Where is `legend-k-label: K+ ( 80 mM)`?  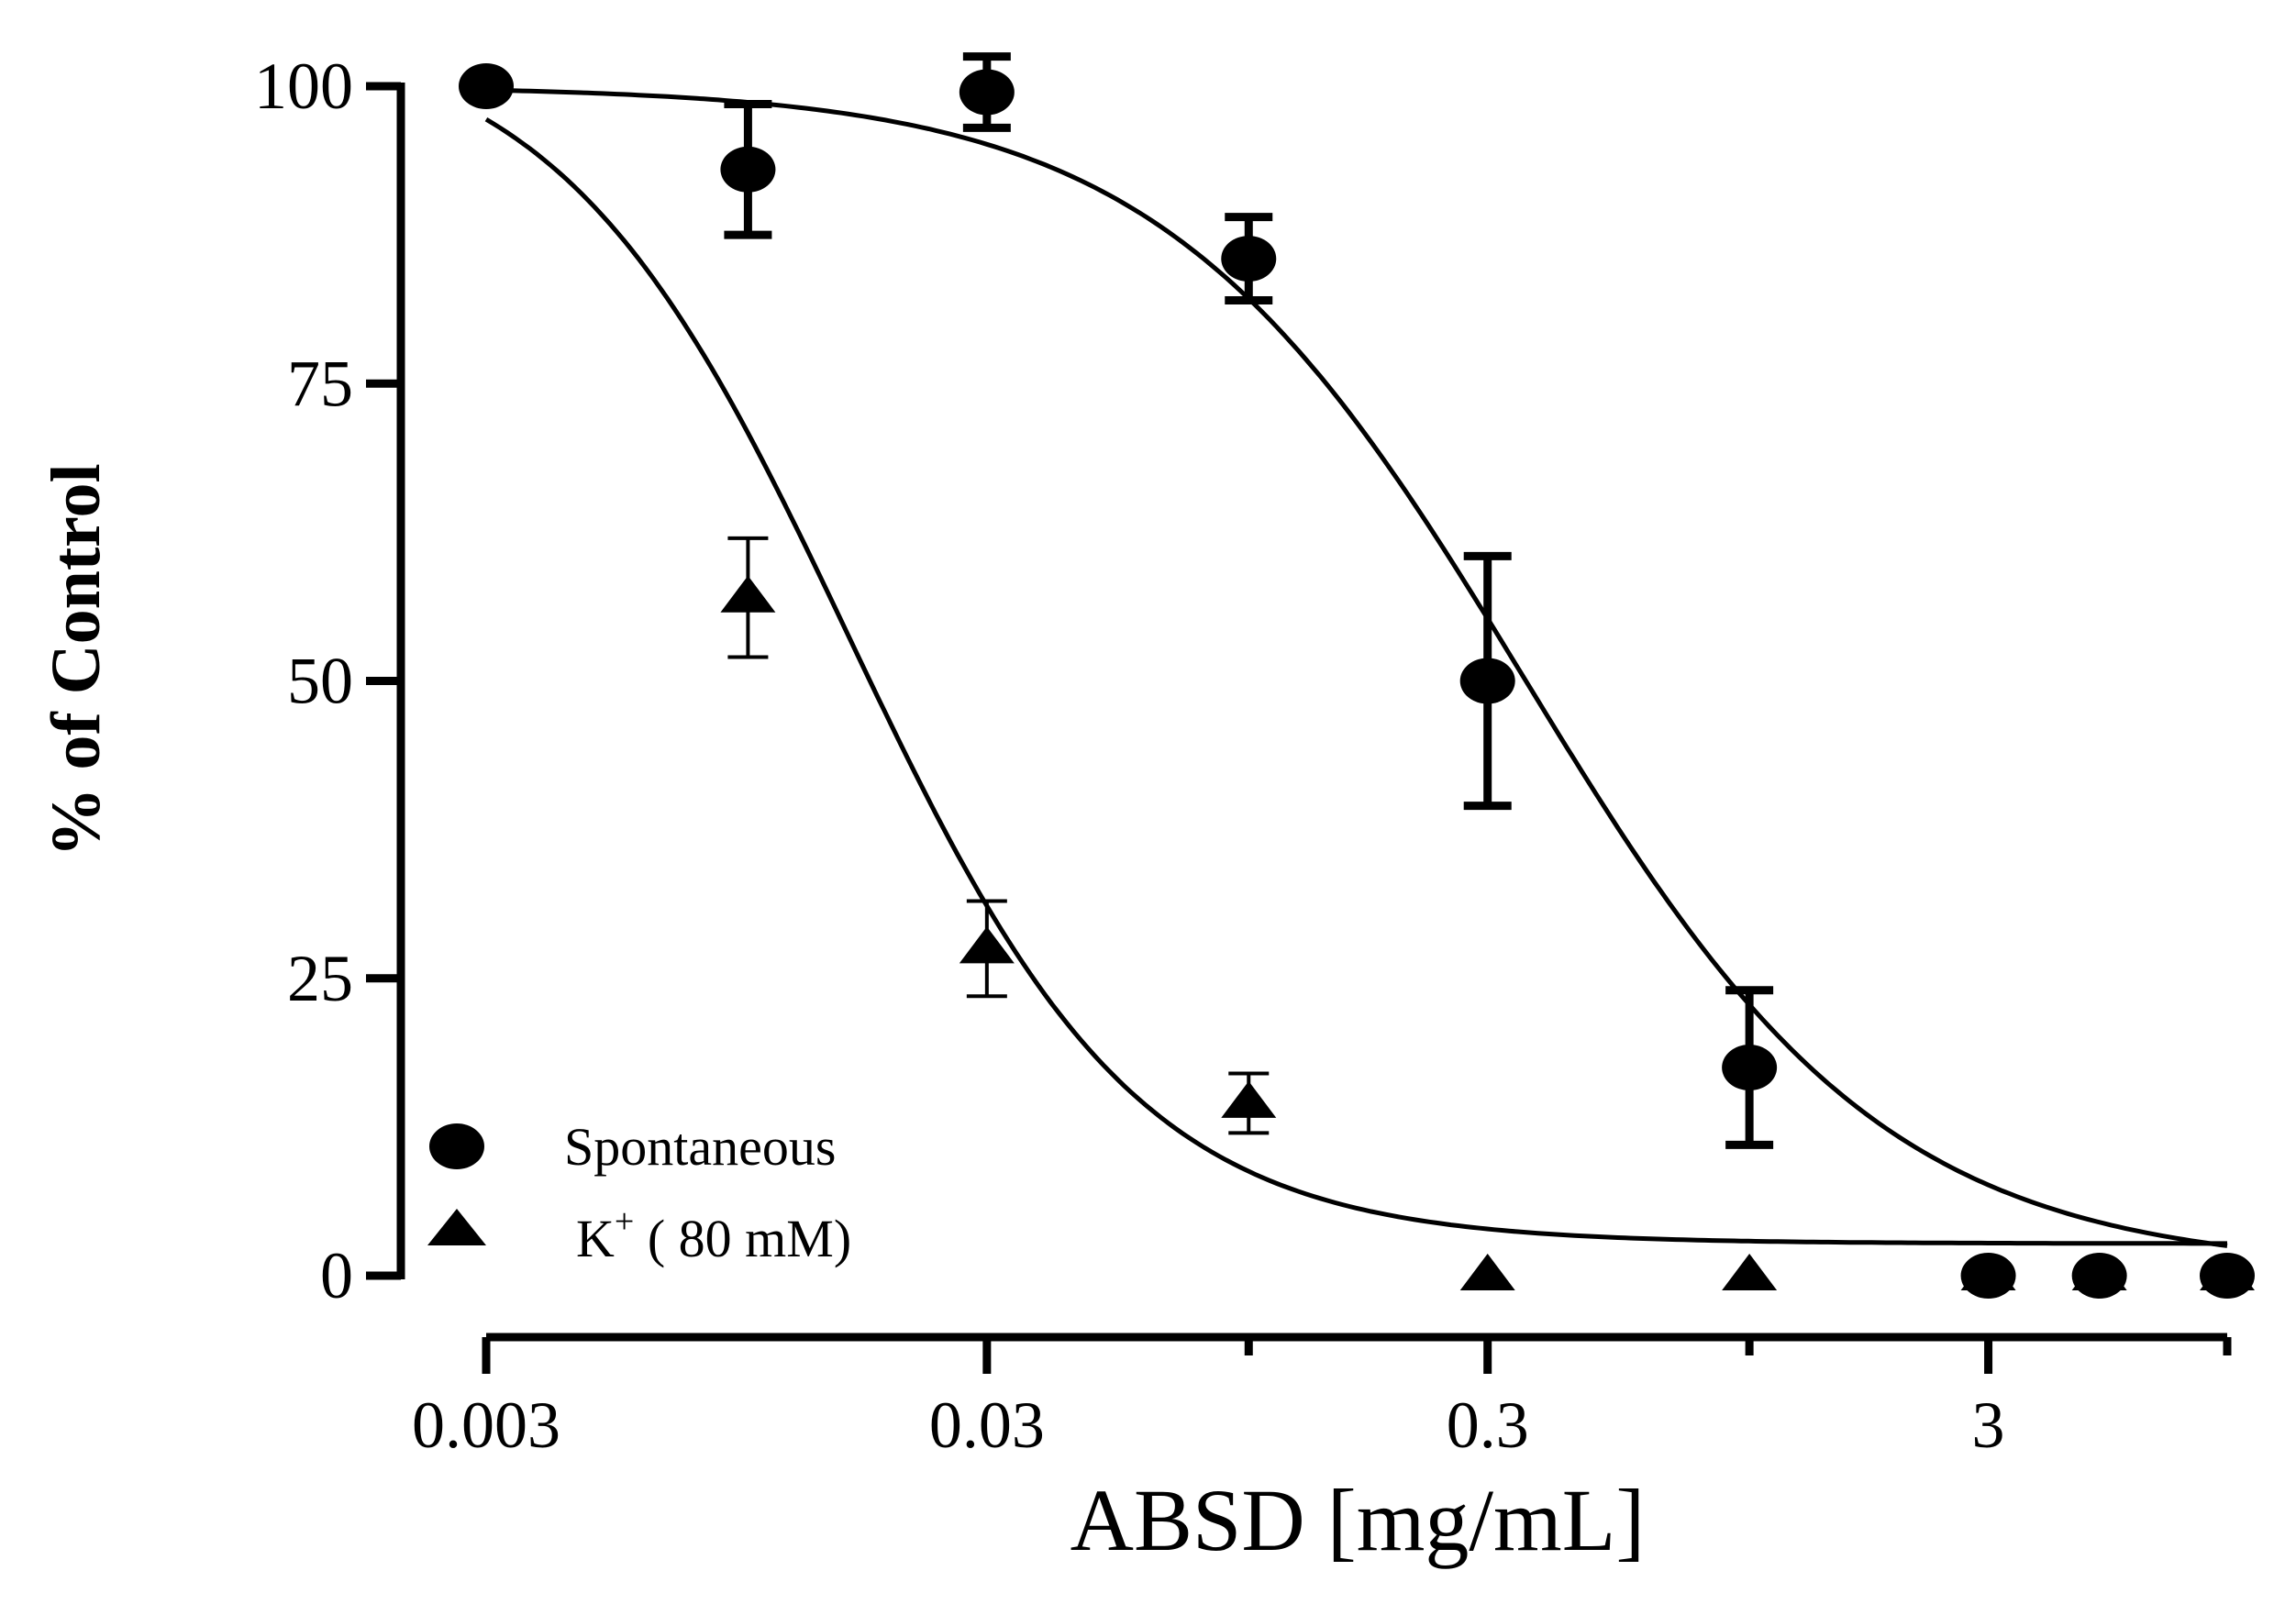 legend-k-label: K+ ( 80 mM) is located at coordinates (713, 1235).